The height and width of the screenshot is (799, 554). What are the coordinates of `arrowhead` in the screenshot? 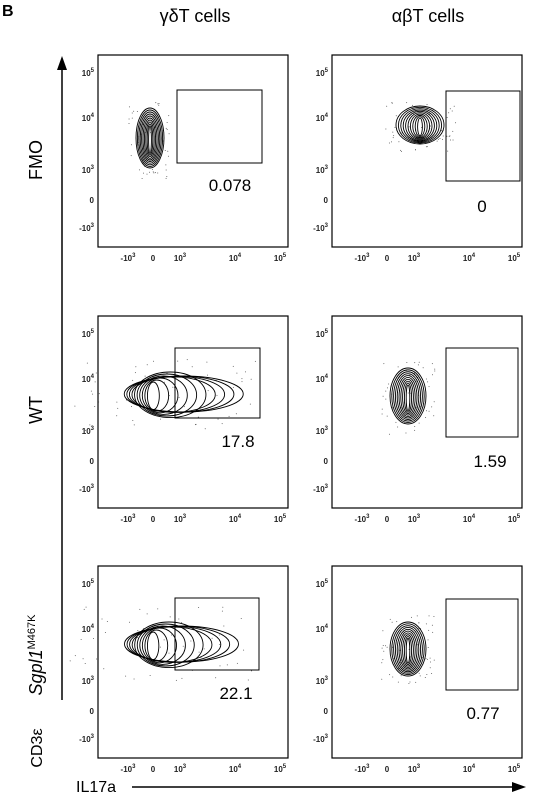 It's located at (519, 787).